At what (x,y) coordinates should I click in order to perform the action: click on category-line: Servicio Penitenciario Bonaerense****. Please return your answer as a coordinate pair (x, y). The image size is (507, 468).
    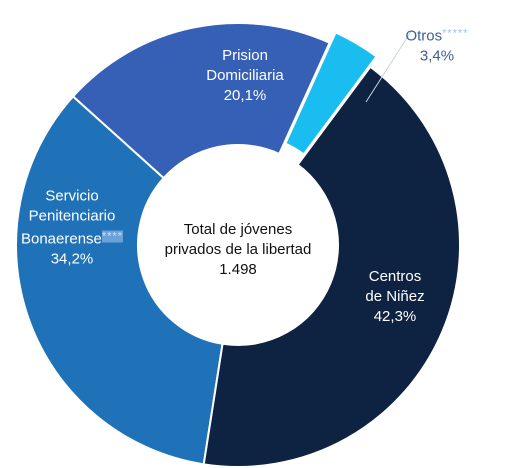
    Looking at the image, I should click on (72, 218).